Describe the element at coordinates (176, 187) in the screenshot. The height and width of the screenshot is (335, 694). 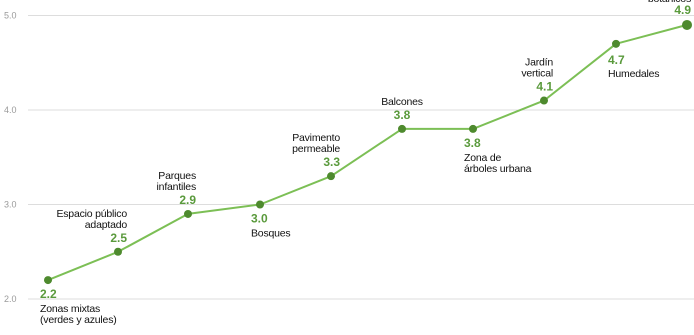
I see `category-label: infantiles` at that location.